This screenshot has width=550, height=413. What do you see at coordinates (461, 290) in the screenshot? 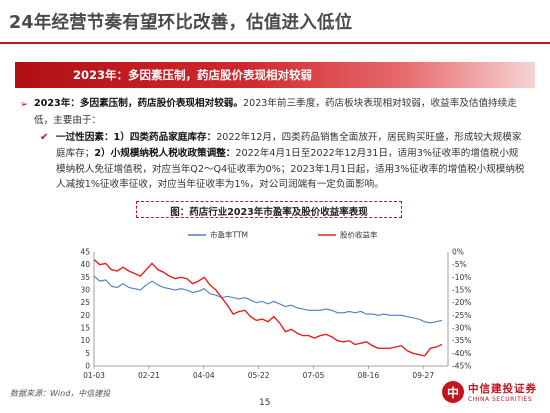
I see `right-tick-label: -15%` at bounding box center [461, 290].